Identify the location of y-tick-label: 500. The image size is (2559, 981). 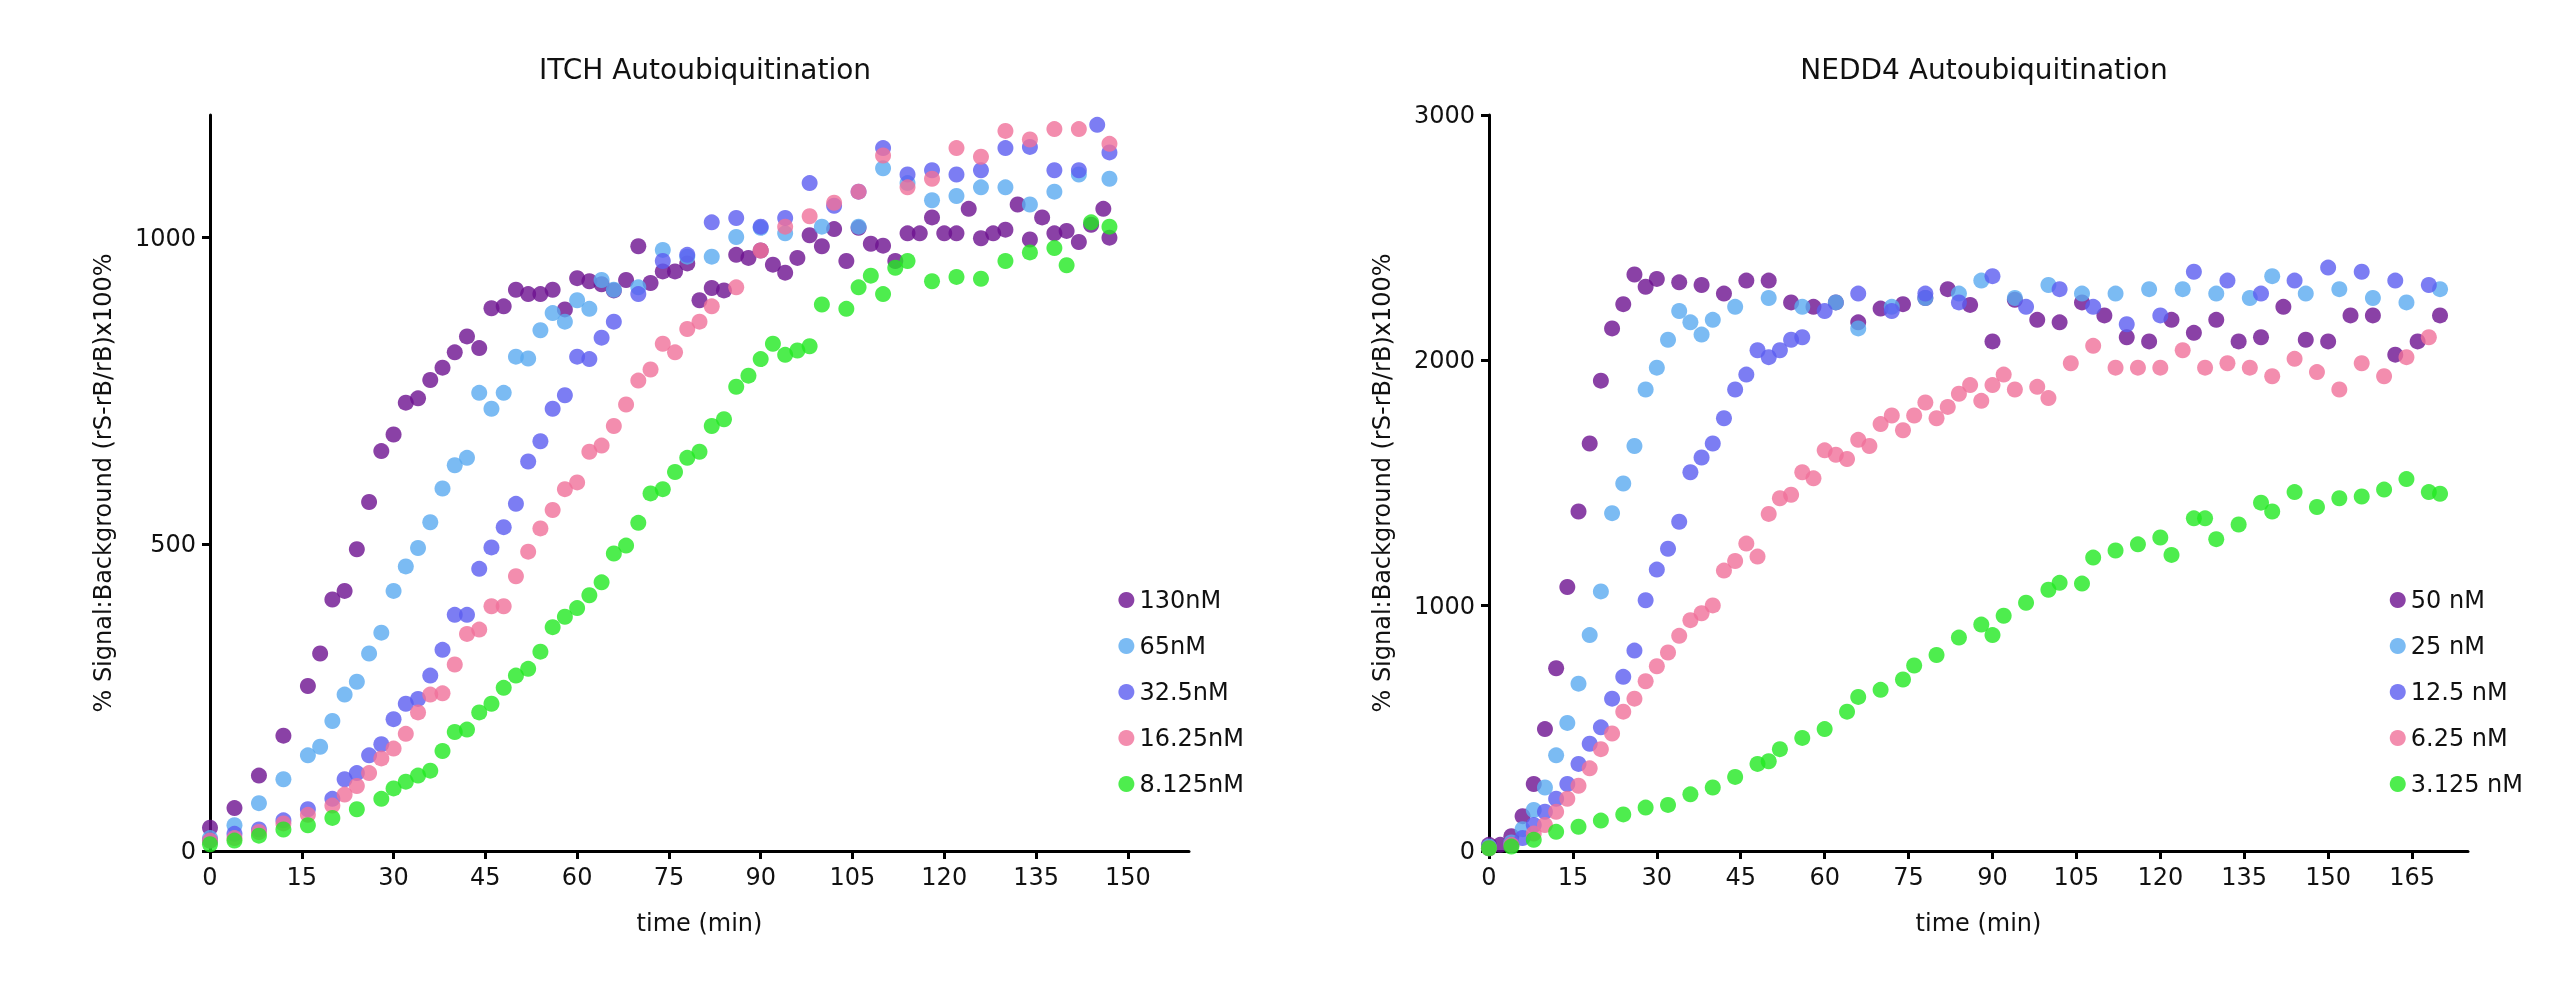
(173, 544).